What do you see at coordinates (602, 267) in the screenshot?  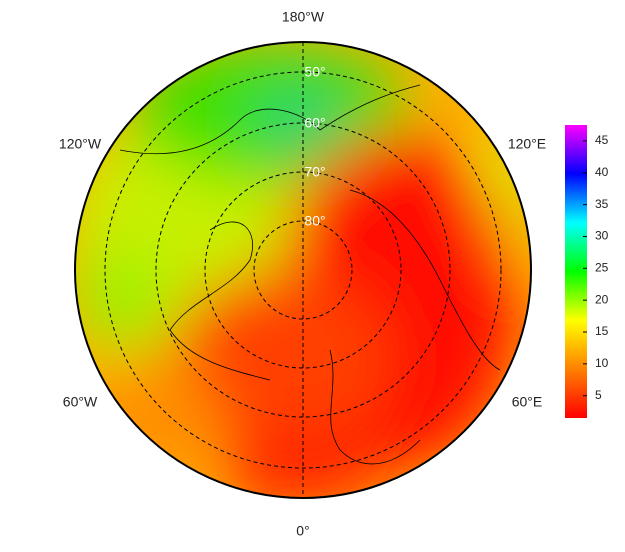 I see `colorbar-tick-label: 25` at bounding box center [602, 267].